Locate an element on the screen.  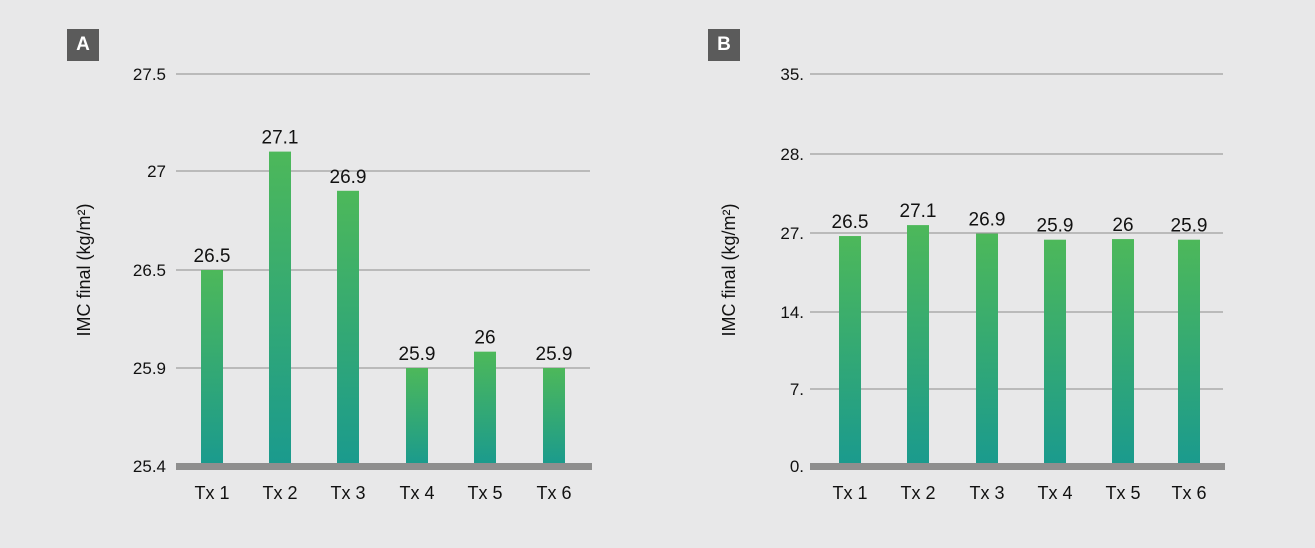
panel-b-ytick-label: 35. is located at coordinates (792, 74).